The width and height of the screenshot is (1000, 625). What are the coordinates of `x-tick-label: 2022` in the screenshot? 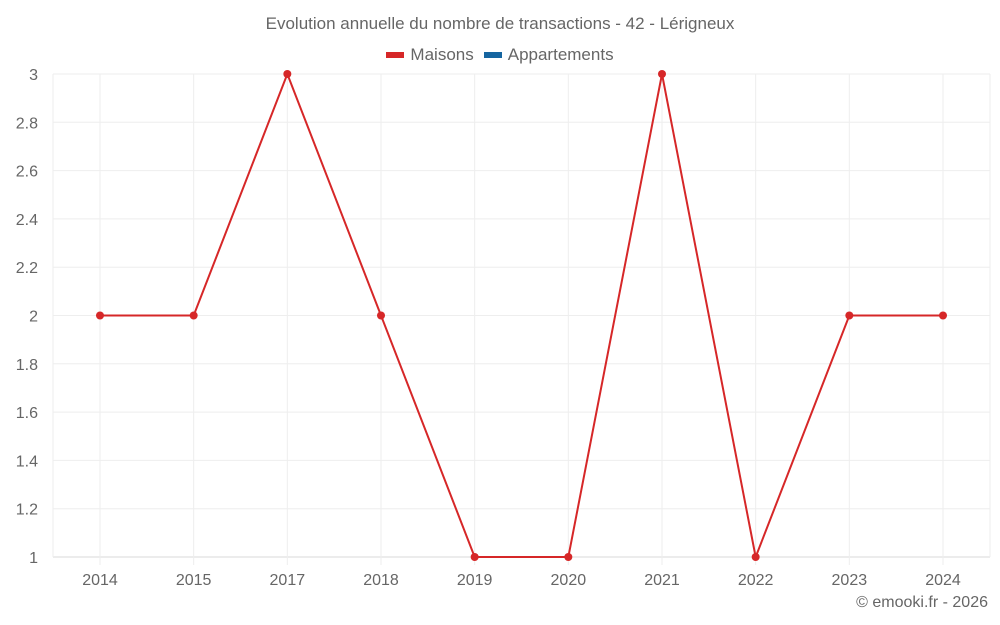 It's located at (756, 580).